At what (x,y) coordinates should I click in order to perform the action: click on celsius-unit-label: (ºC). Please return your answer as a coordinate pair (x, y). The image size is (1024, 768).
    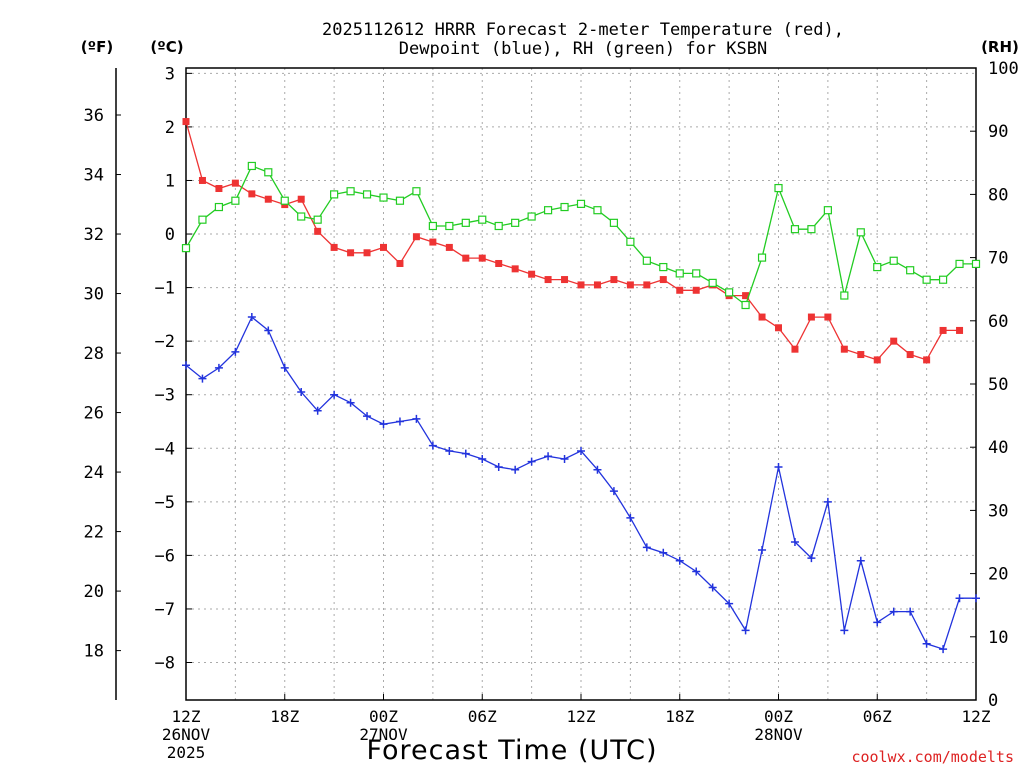
    Looking at the image, I should click on (166, 47).